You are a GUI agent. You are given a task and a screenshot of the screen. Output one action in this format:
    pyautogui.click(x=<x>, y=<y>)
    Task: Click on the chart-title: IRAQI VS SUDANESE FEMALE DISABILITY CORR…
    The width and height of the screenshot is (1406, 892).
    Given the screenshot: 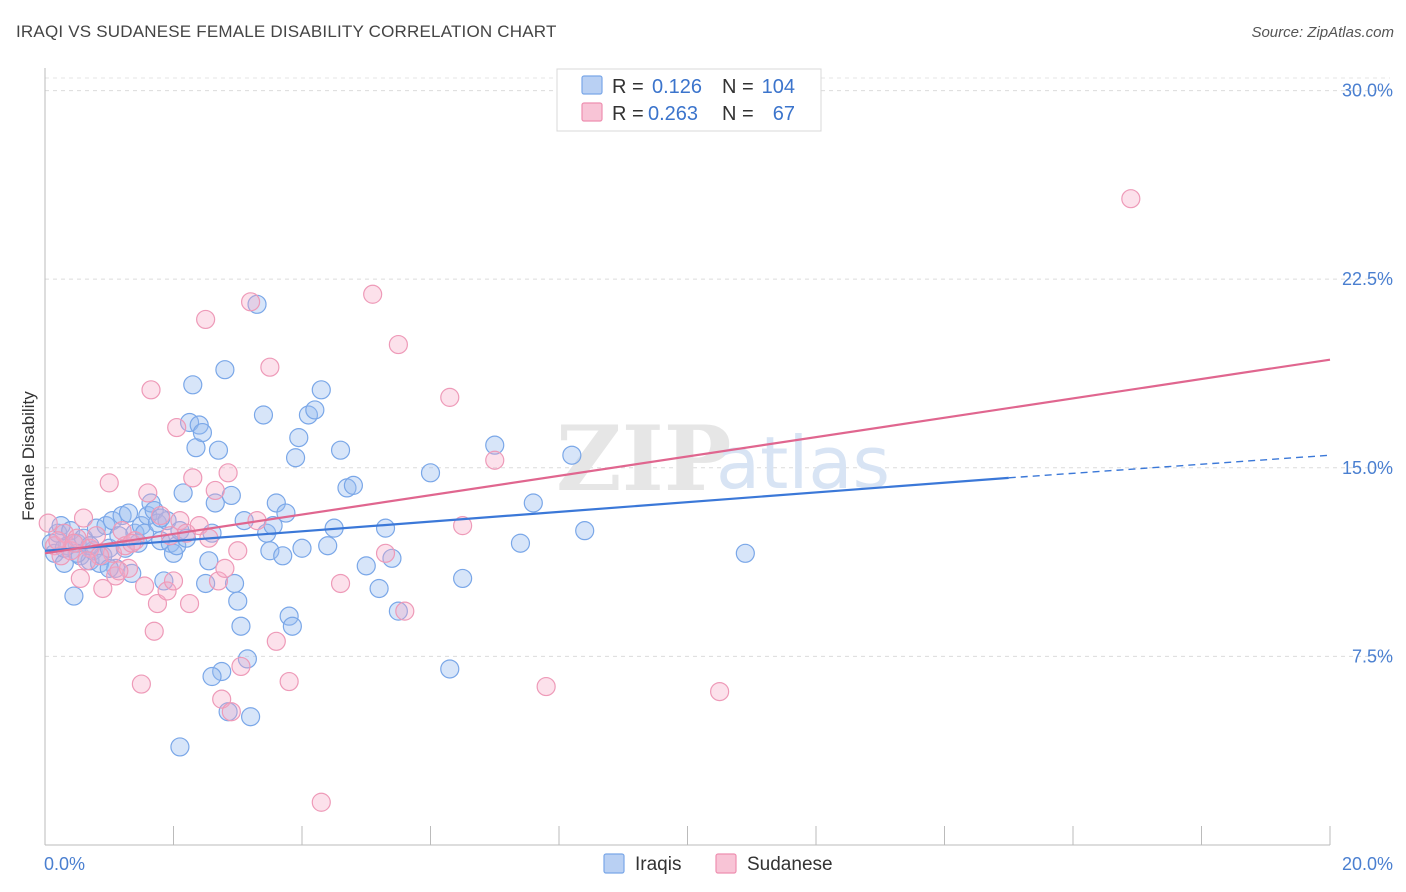 What is the action you would take?
    pyautogui.click(x=286, y=31)
    